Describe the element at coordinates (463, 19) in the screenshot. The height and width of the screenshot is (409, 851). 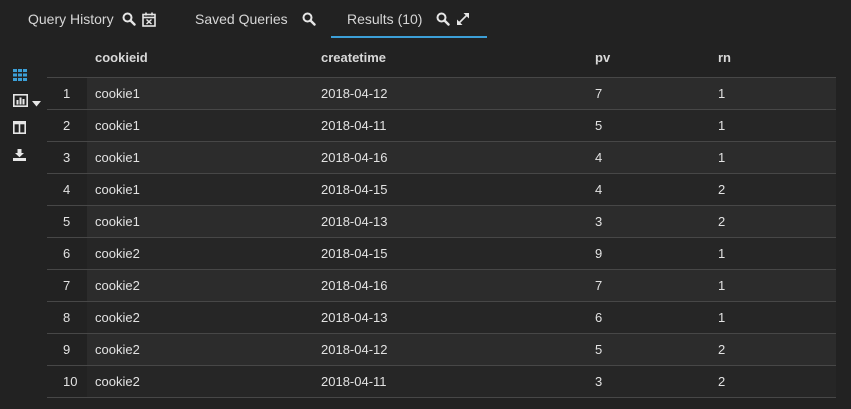
I see `expand-icon` at that location.